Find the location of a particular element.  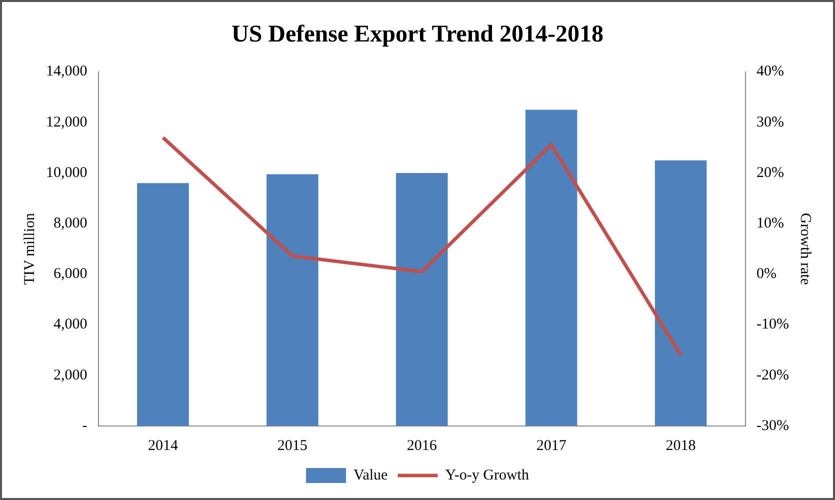

y-tick-label: - is located at coordinates (85, 426).